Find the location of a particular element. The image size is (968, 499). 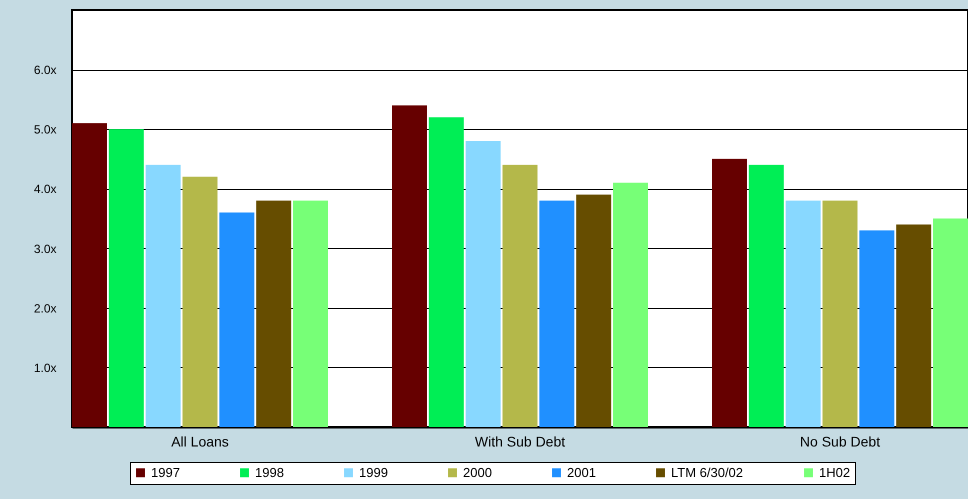

y-tick-label: 3.0x is located at coordinates (45, 249).